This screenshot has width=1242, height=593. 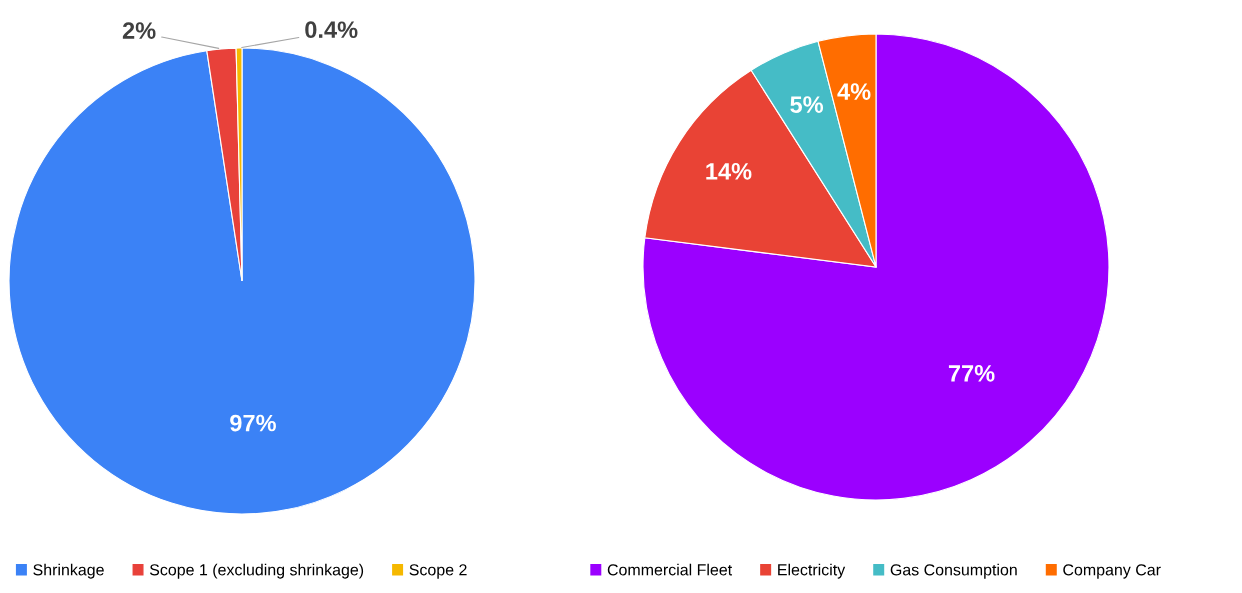 I want to click on data-label: 0.4%, so click(x=331, y=30).